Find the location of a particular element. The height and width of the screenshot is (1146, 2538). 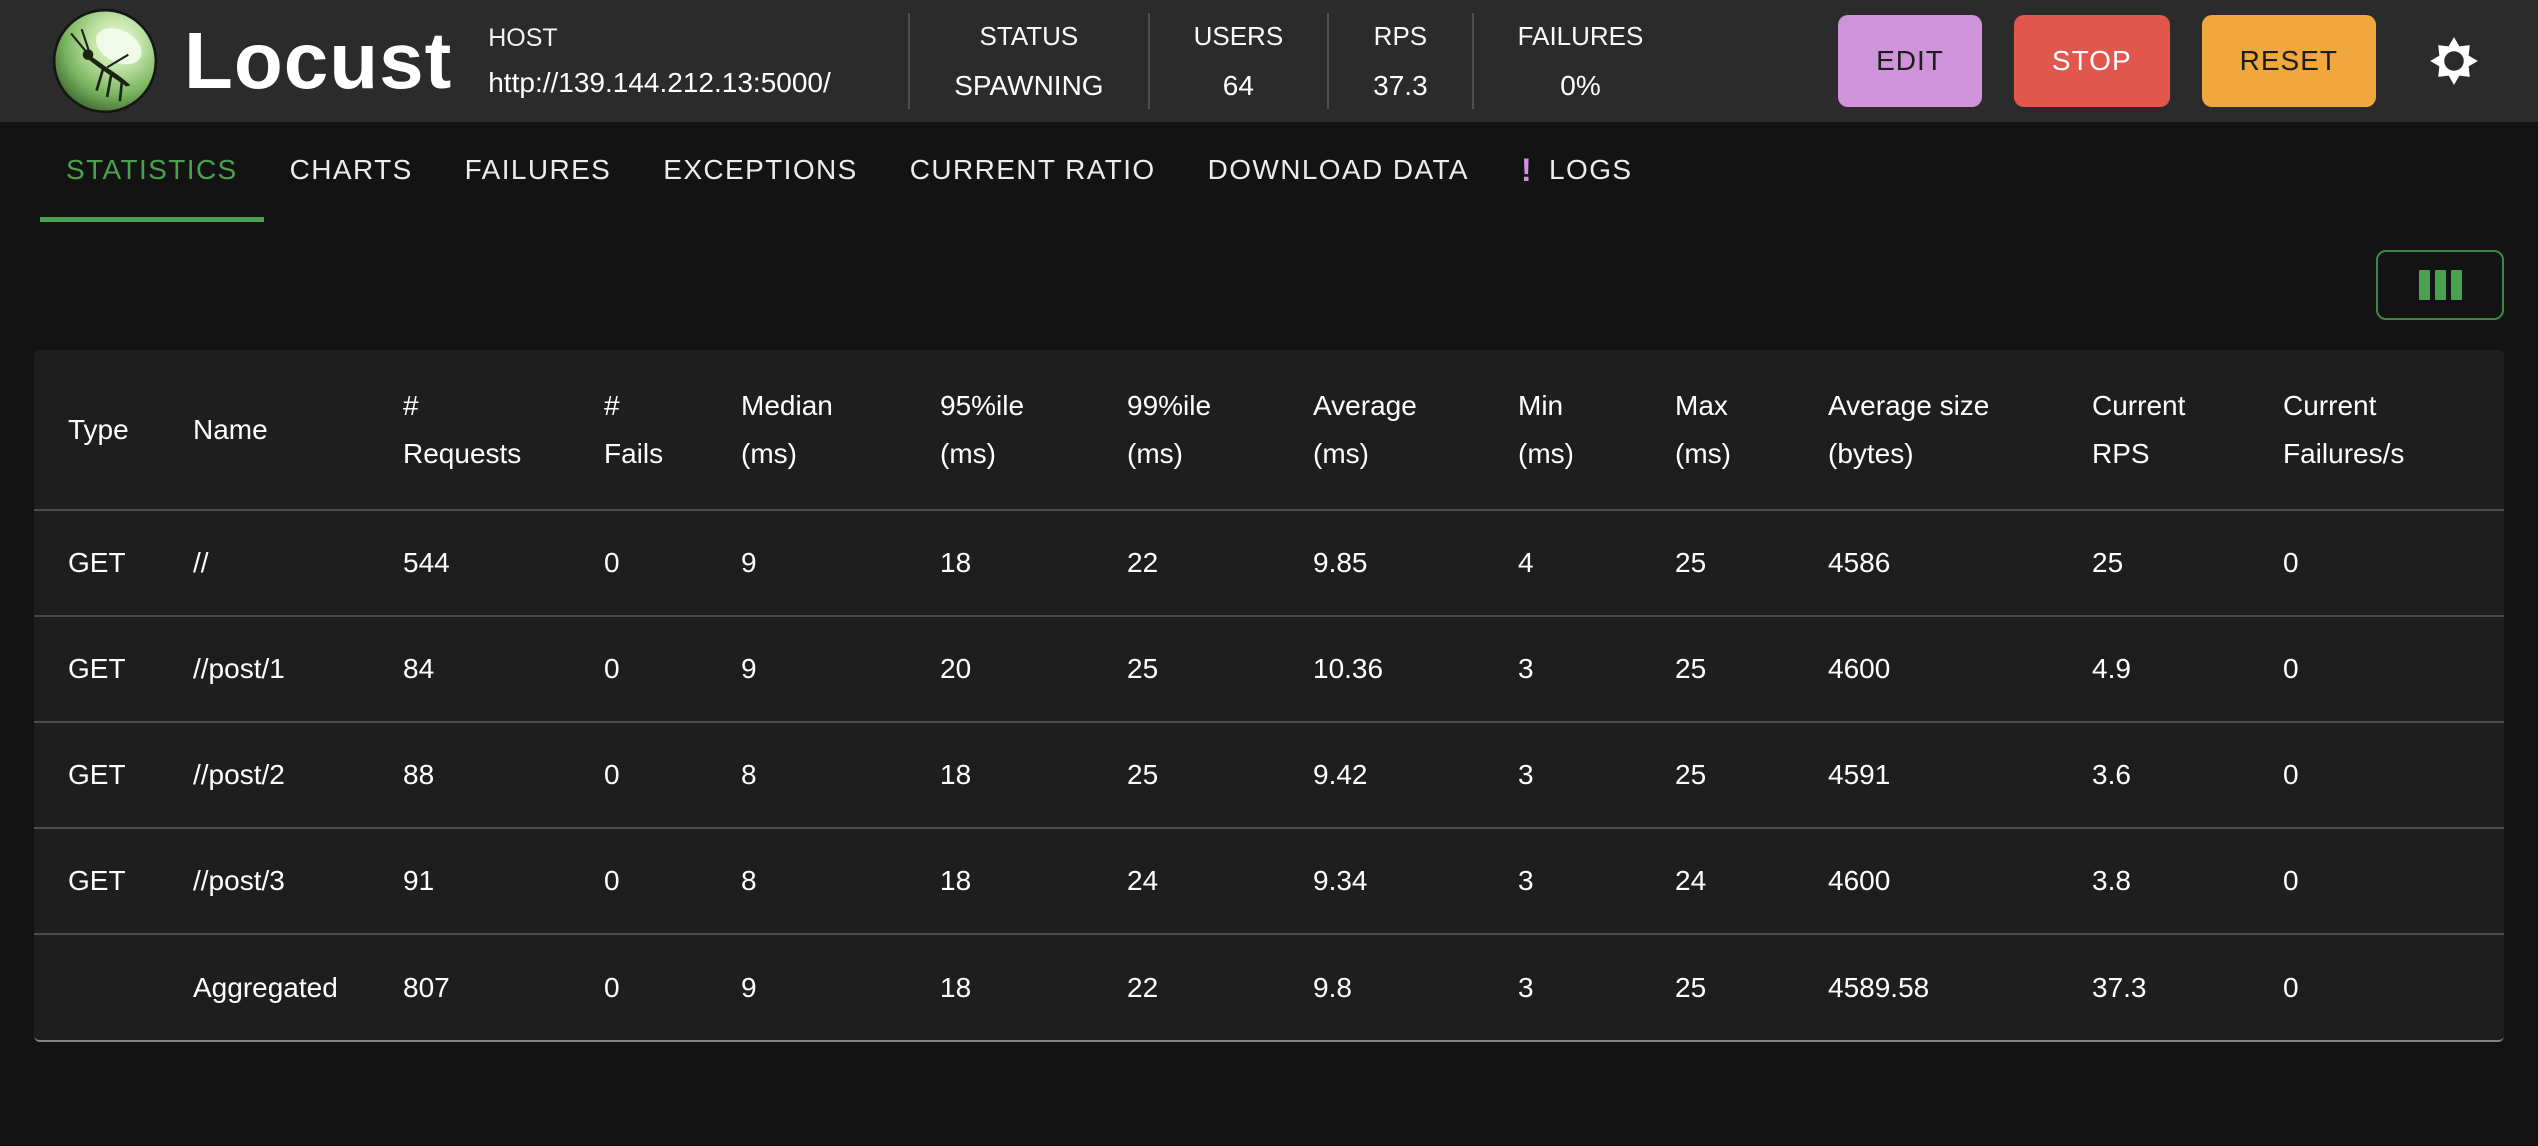

col-label: Type is located at coordinates (98, 429).